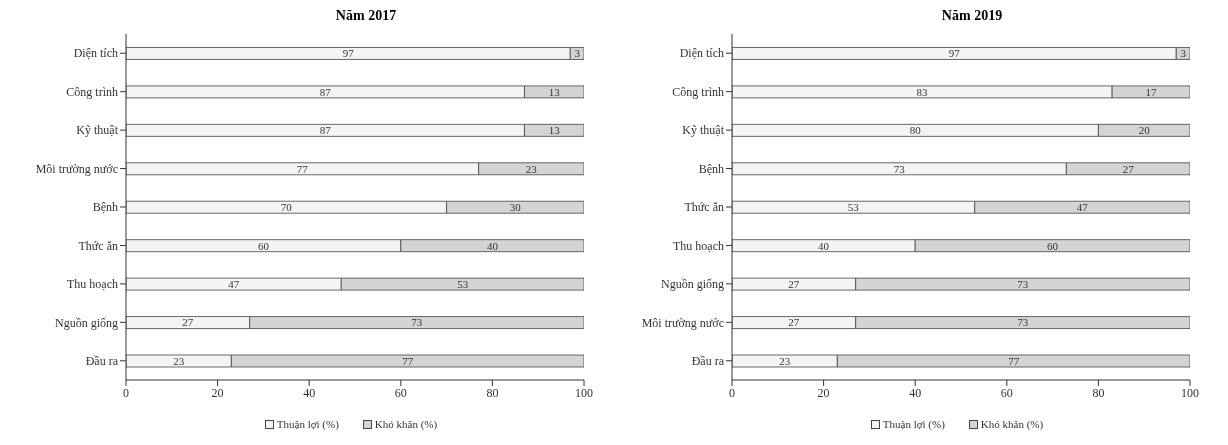  What do you see at coordinates (915, 130) in the screenshot?
I see `data-label: 80` at bounding box center [915, 130].